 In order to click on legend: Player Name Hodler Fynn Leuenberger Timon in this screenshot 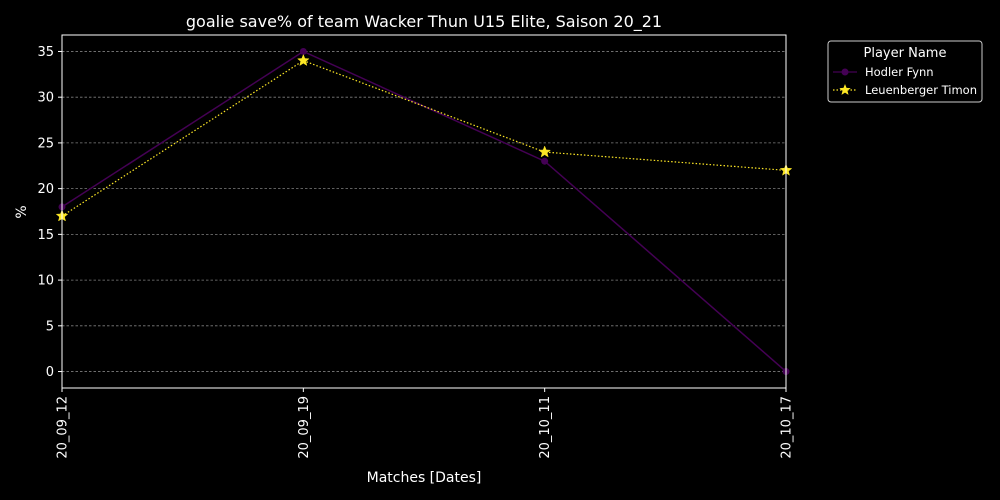, I will do `click(905, 71)`.